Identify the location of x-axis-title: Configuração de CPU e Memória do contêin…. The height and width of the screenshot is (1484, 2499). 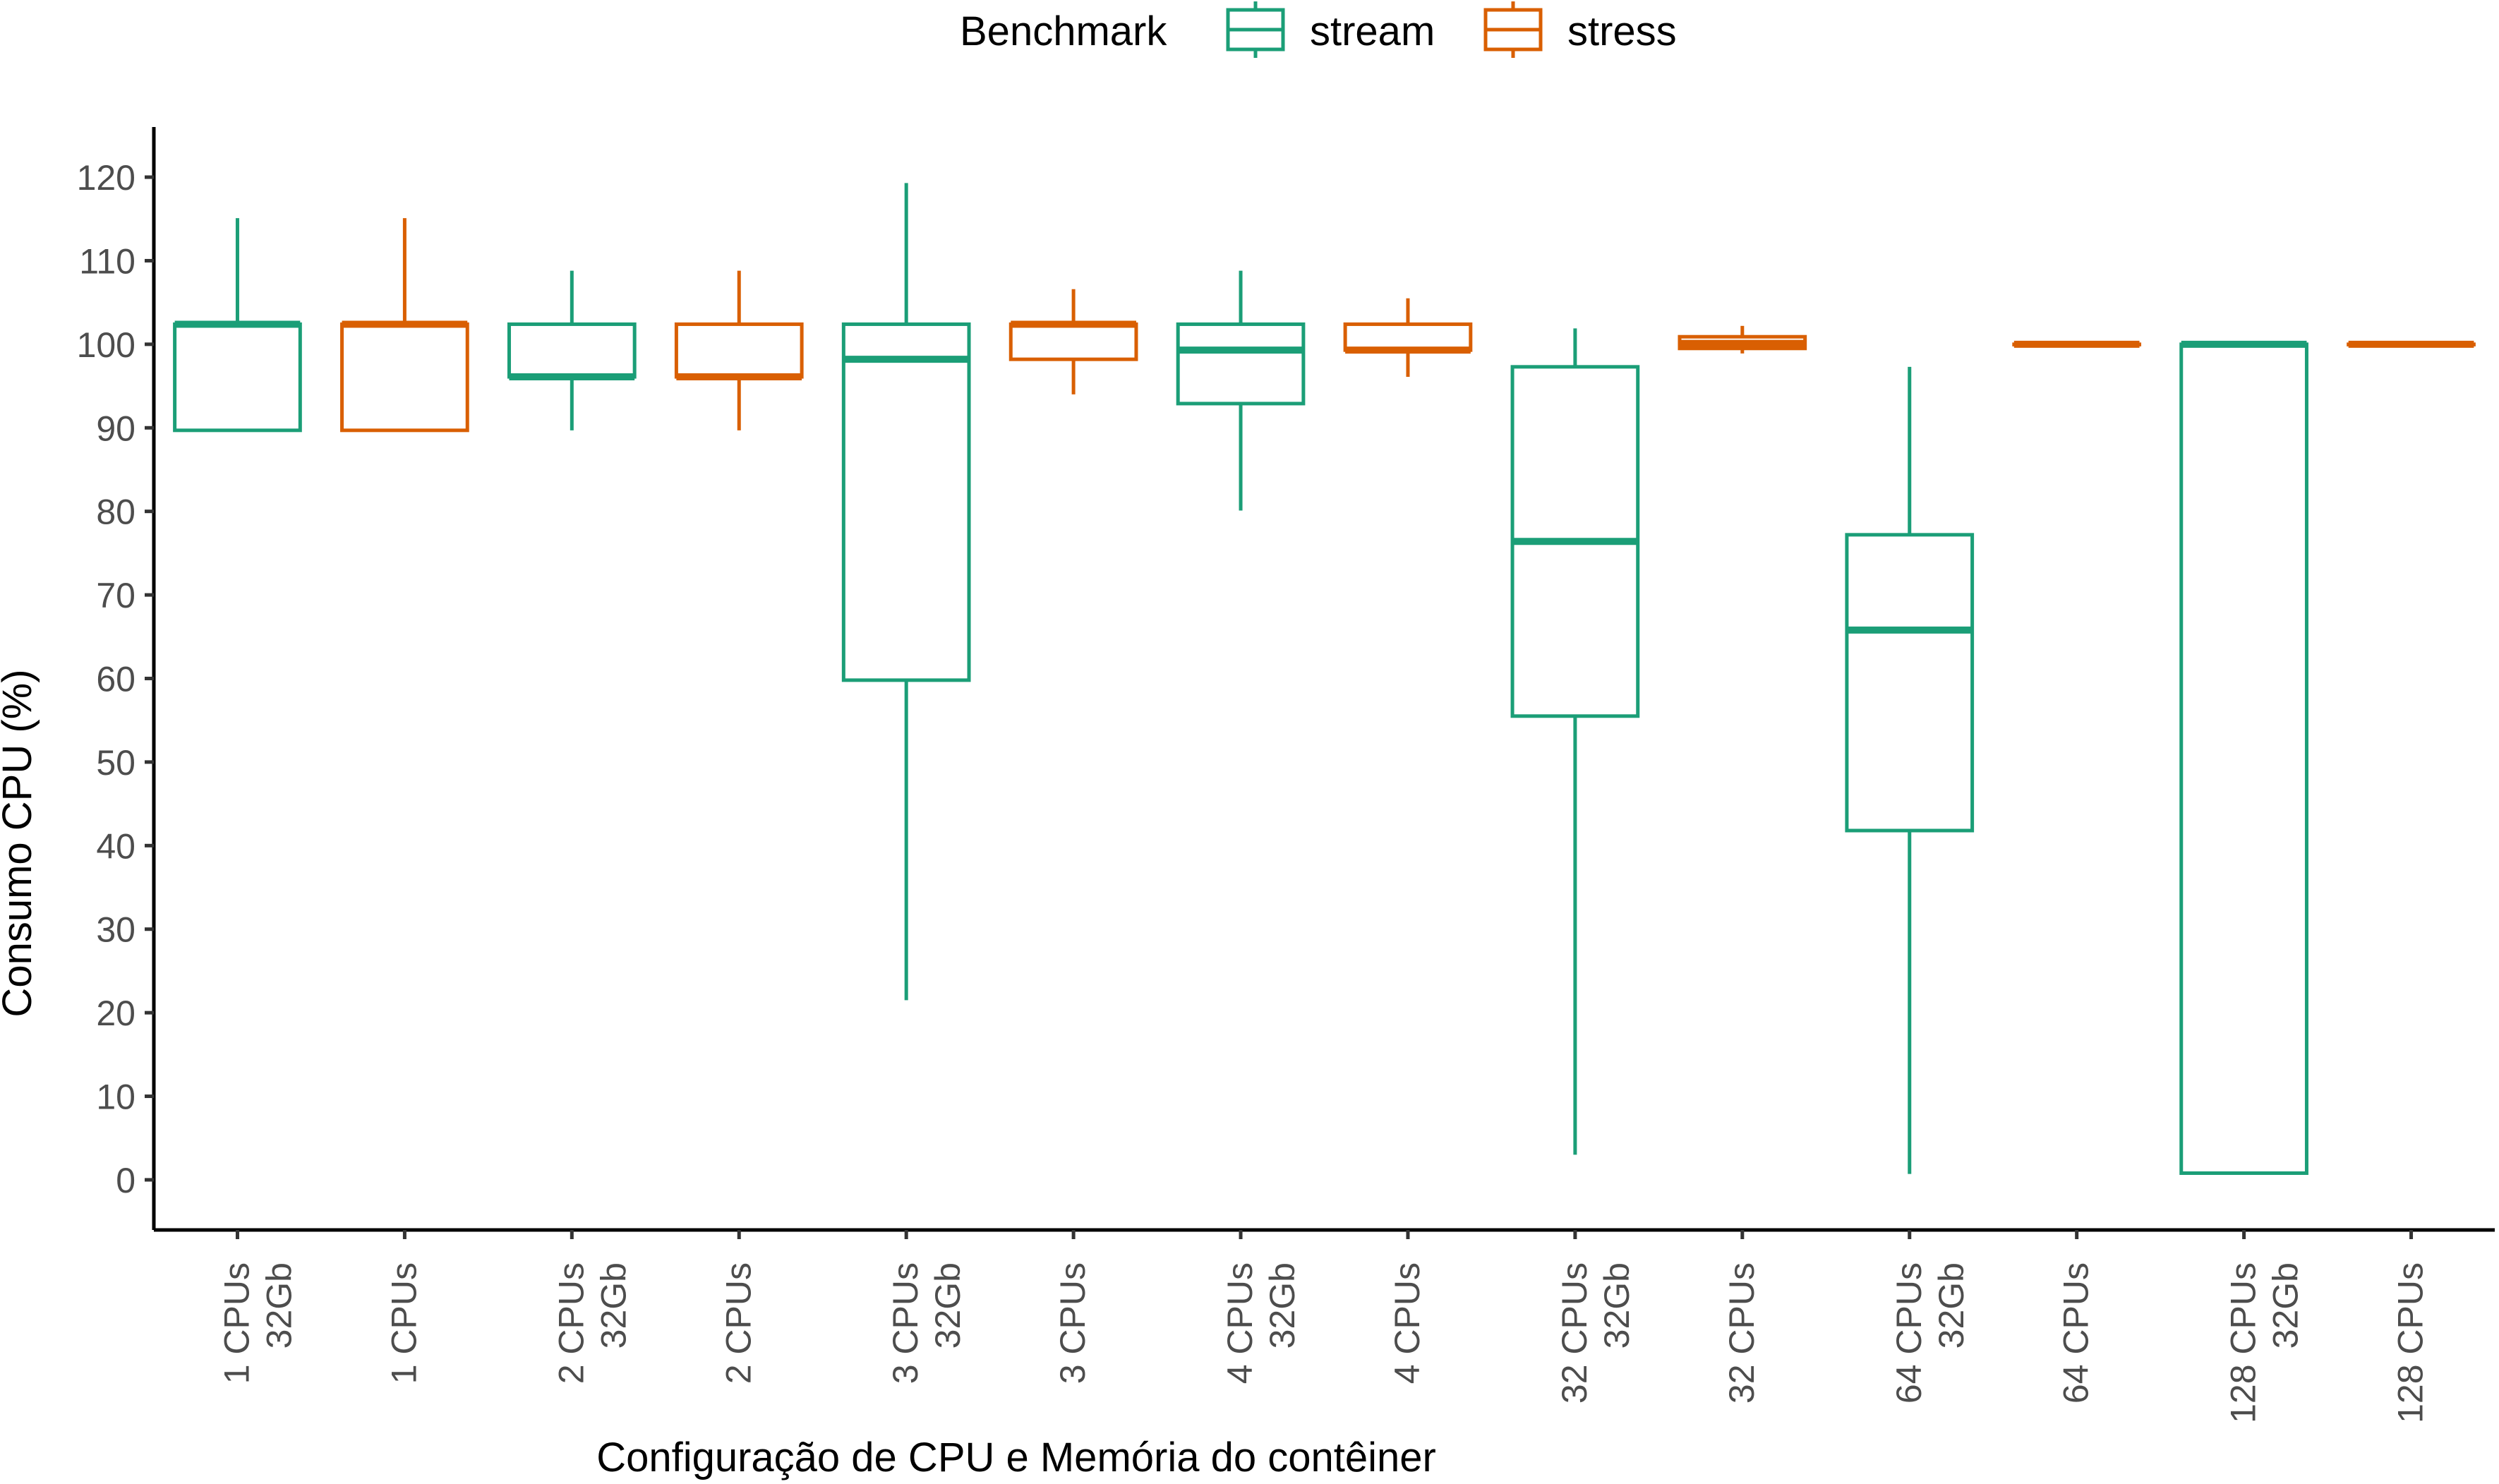
(1016, 1457).